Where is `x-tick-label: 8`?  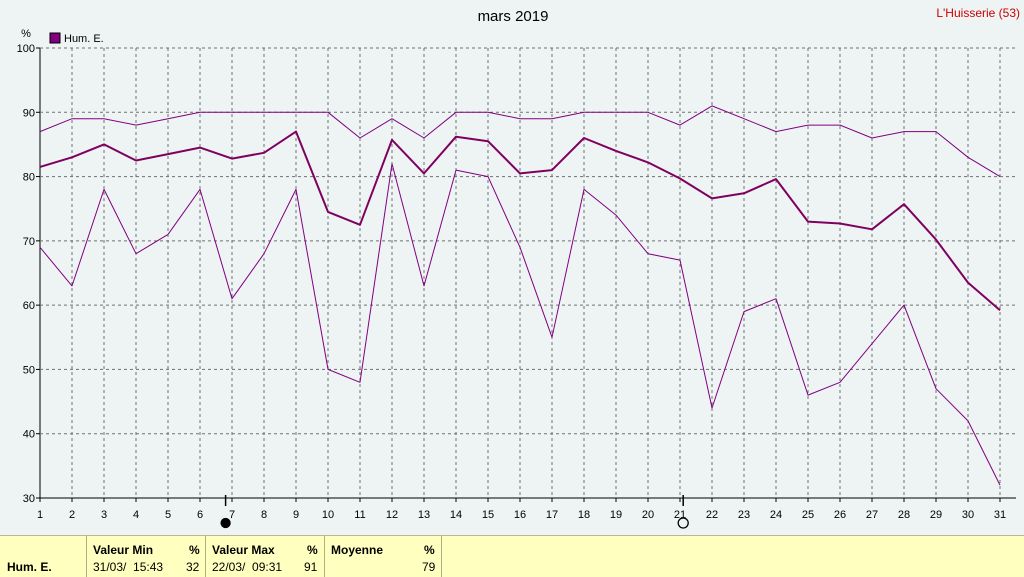 x-tick-label: 8 is located at coordinates (264, 515).